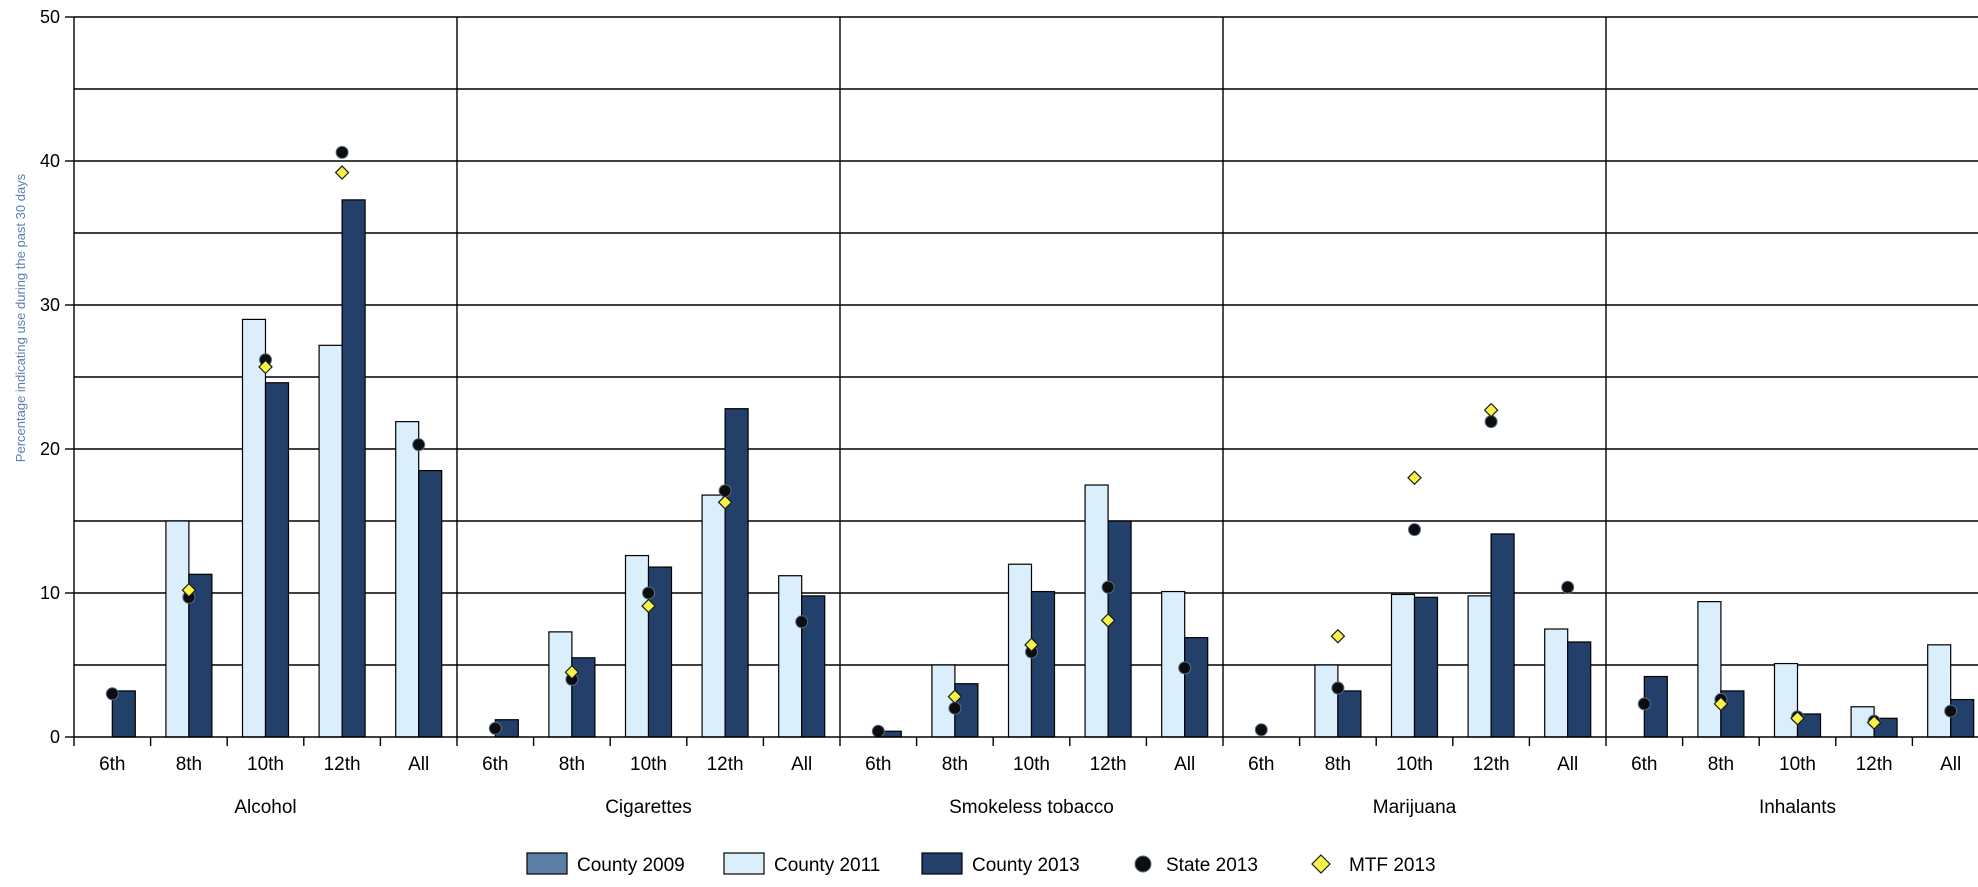  I want to click on y-tick-label: 0, so click(55, 737).